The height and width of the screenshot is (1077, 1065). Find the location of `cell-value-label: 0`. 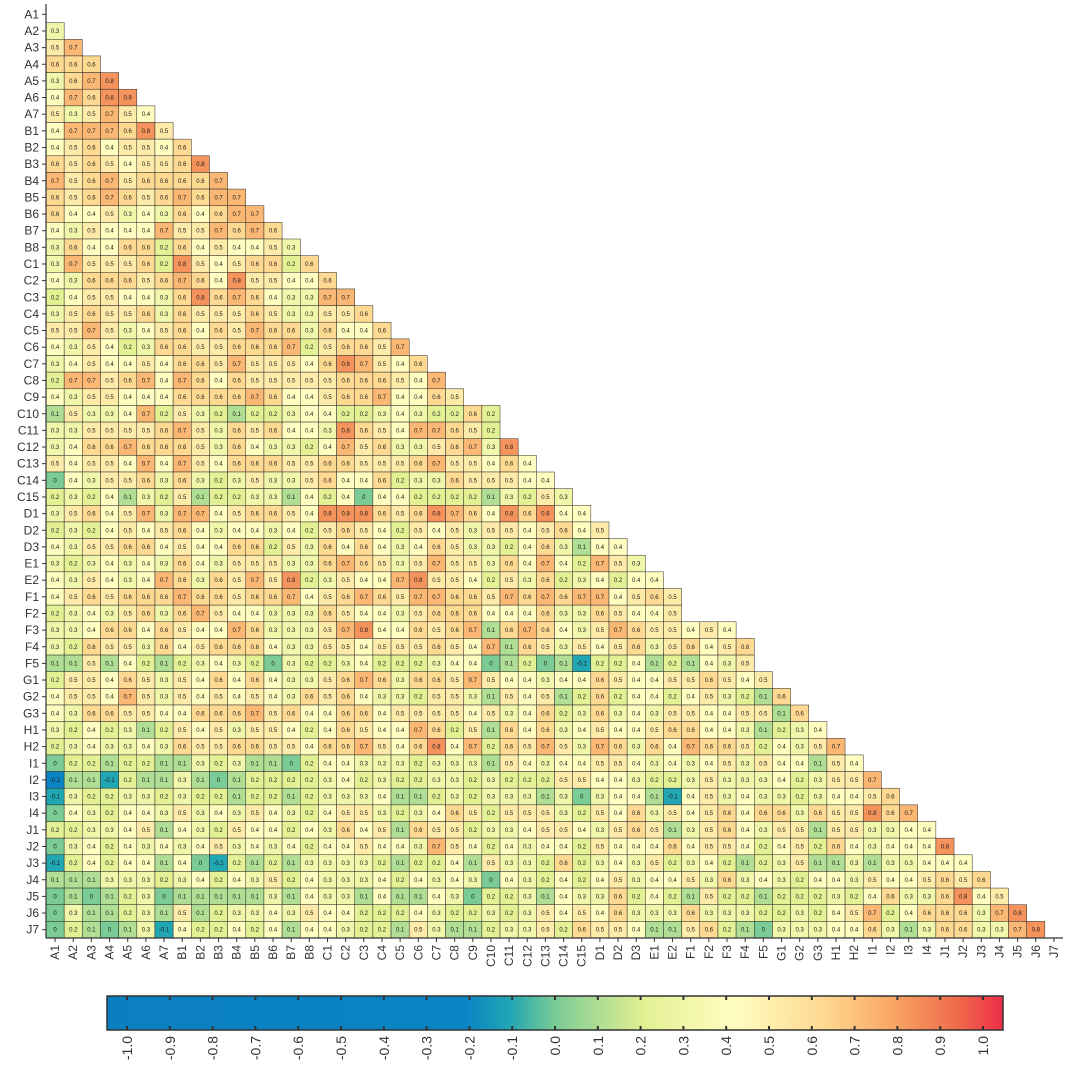

cell-value-label: 0 is located at coordinates (291, 764).